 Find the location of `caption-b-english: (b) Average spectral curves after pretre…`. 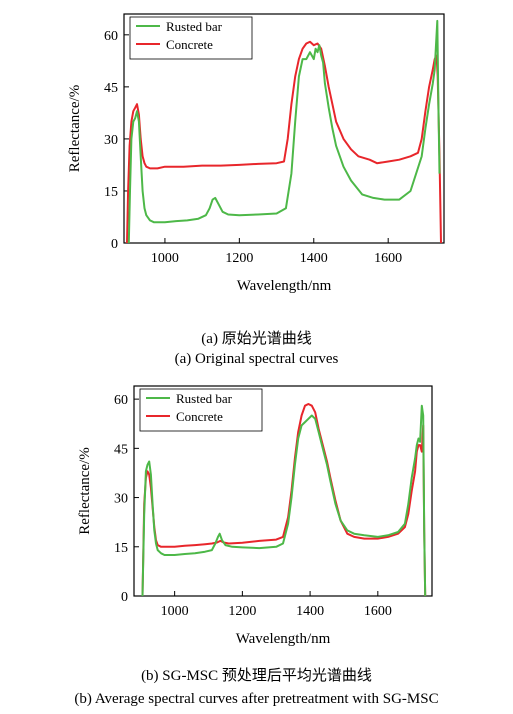

caption-b-english: (b) Average spectral curves after pretre… is located at coordinates (256, 699).